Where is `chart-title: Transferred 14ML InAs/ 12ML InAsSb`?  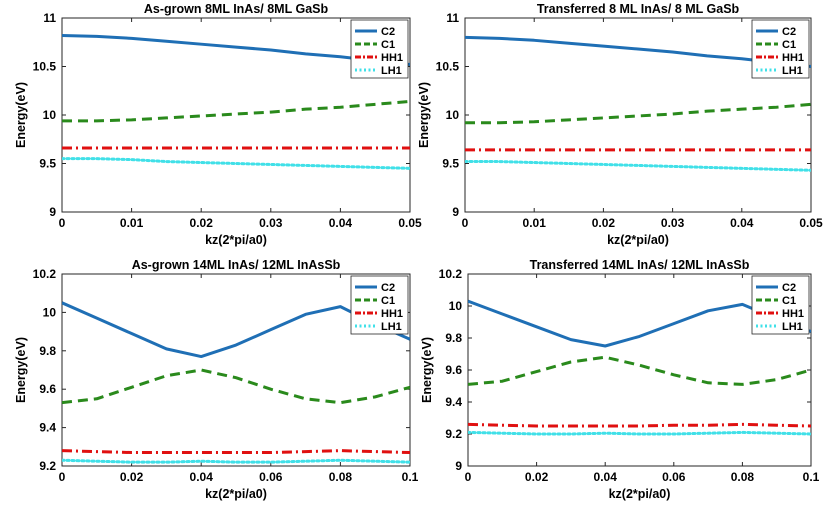
chart-title: Transferred 14ML InAs/ 12ML InAsSb is located at coordinates (640, 265).